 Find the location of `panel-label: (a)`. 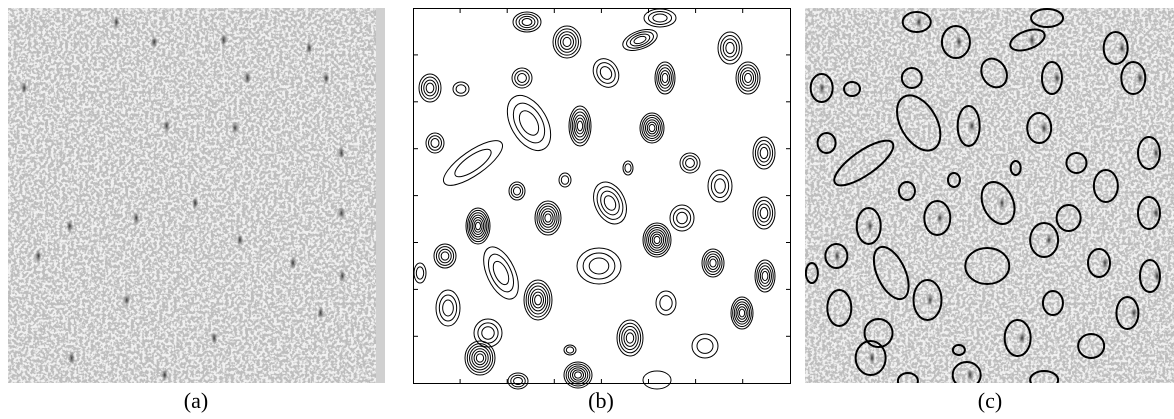

panel-label: (a) is located at coordinates (196, 400).